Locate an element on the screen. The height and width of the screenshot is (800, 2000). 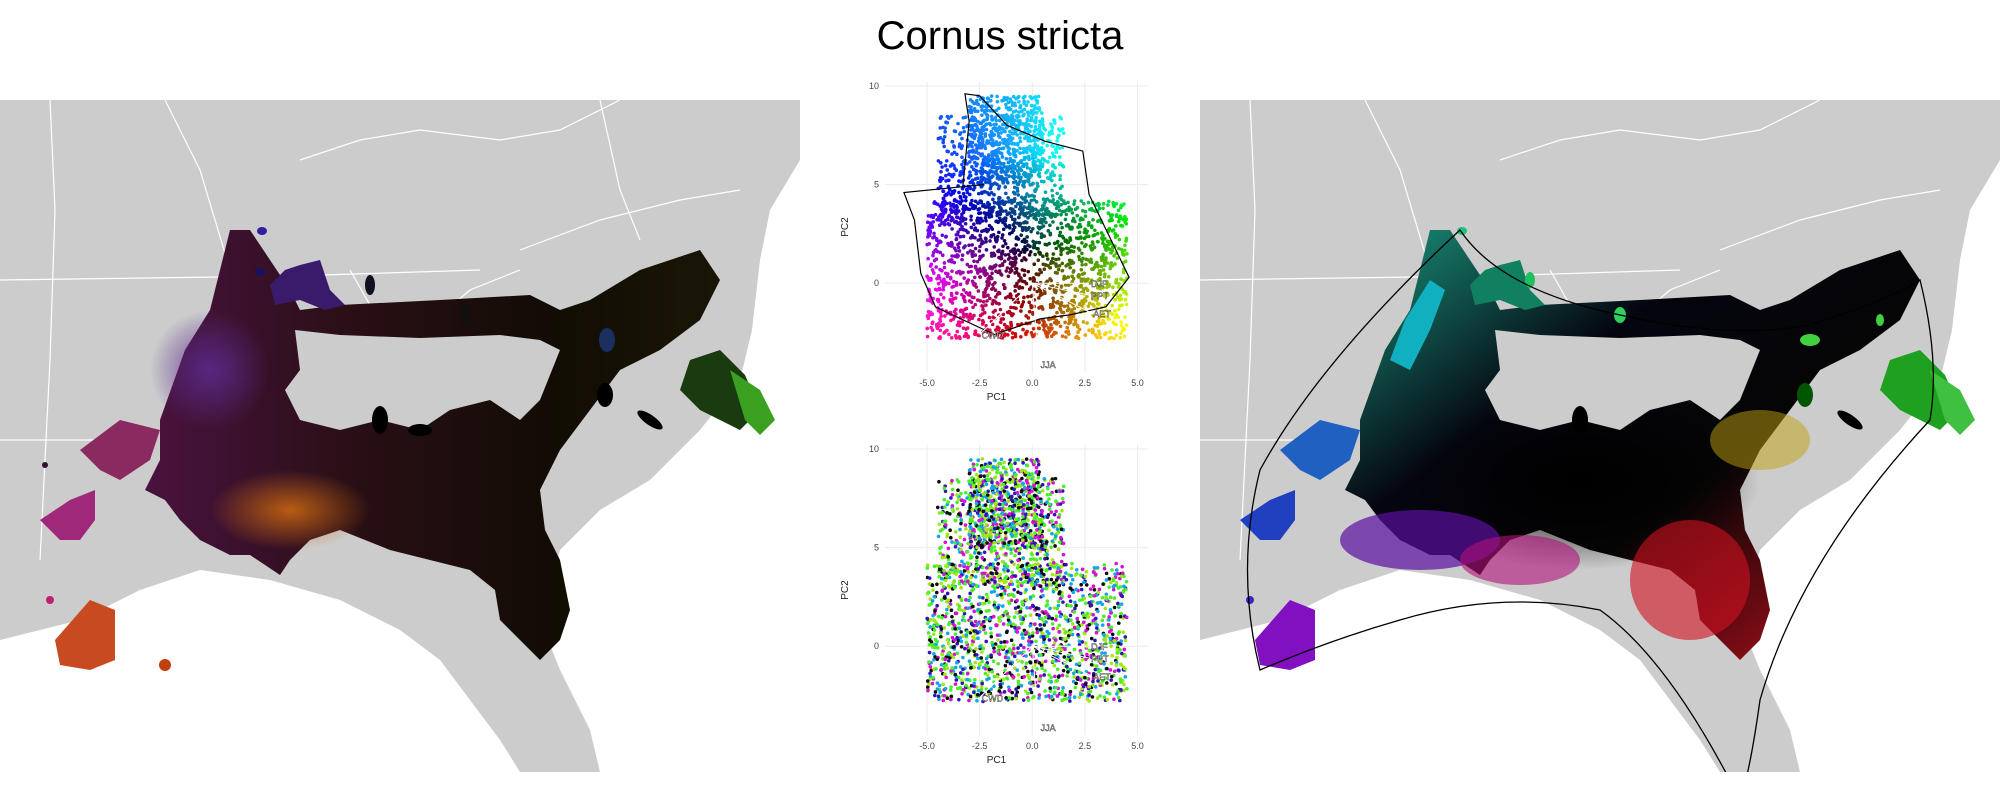
loading-label: AET is located at coordinates (1102, 314).